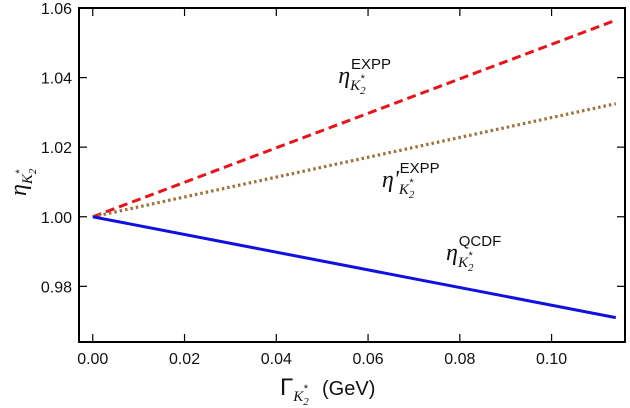  Describe the element at coordinates (56, 9) in the screenshot. I see `y-tick-label: 1.06` at that location.